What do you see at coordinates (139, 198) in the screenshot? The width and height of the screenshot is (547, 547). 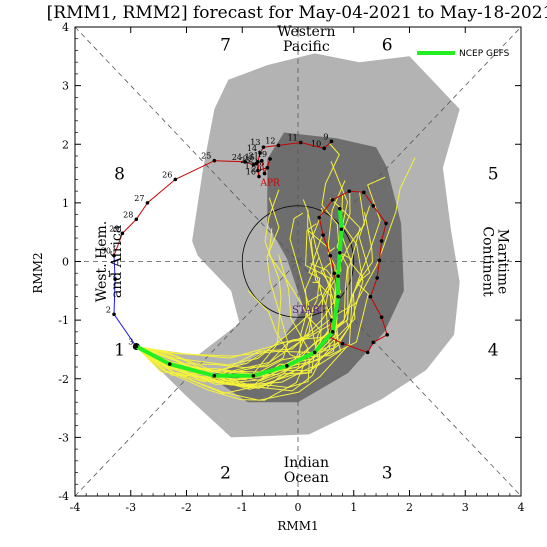 I see `observed-may-label: 27` at bounding box center [139, 198].